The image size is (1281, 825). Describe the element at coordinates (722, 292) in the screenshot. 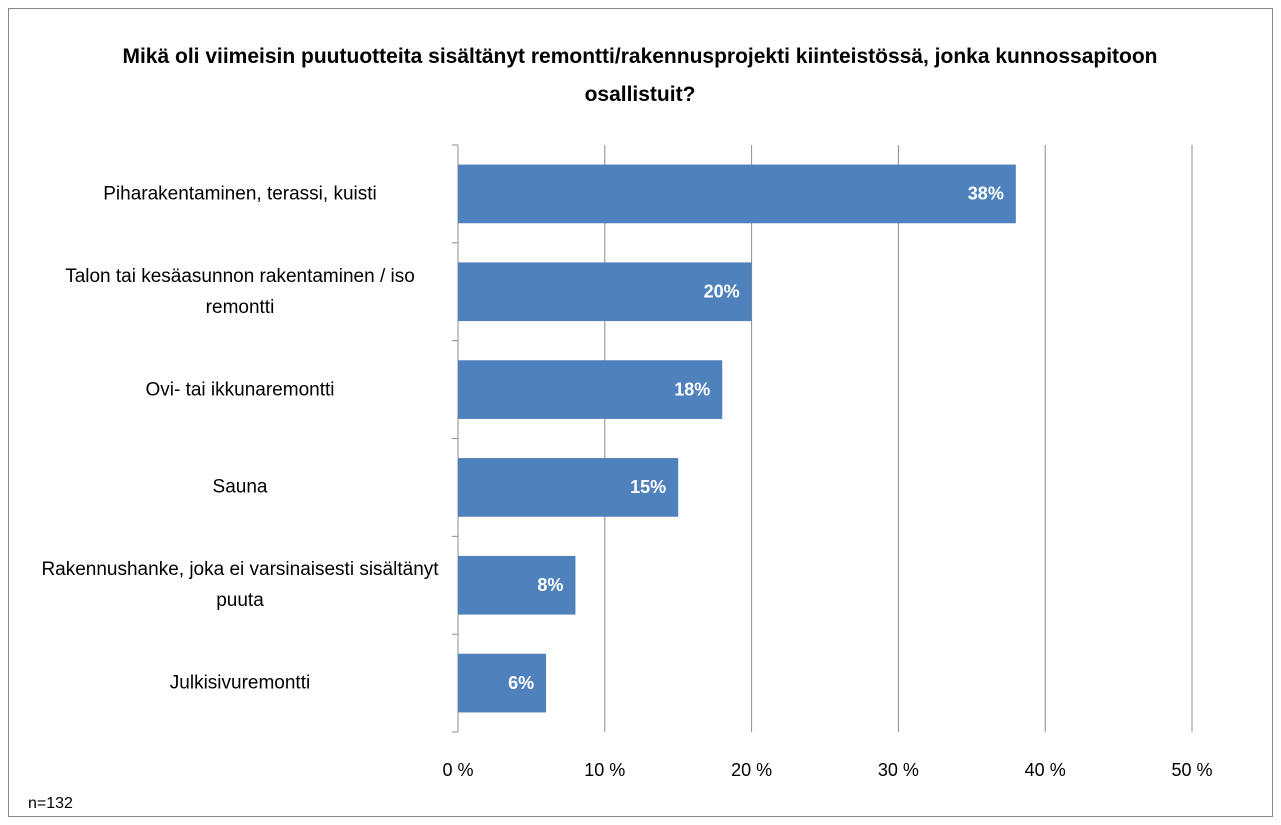

I see `bar-label: 20%` at that location.